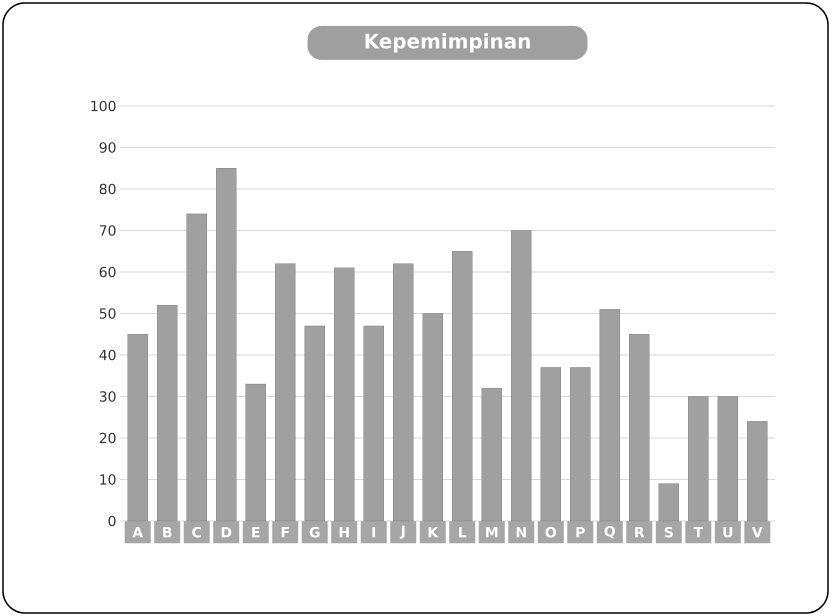  I want to click on y-tick-label: 0, so click(112, 521).